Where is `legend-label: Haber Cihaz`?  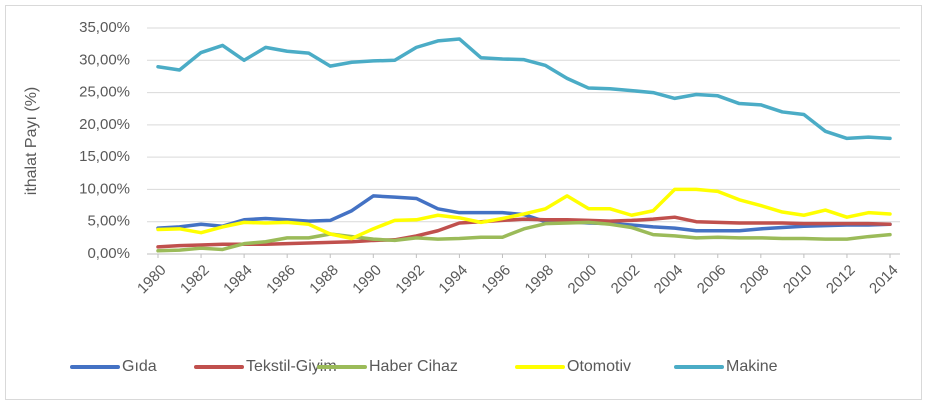
legend-label: Haber Cihaz is located at coordinates (413, 366).